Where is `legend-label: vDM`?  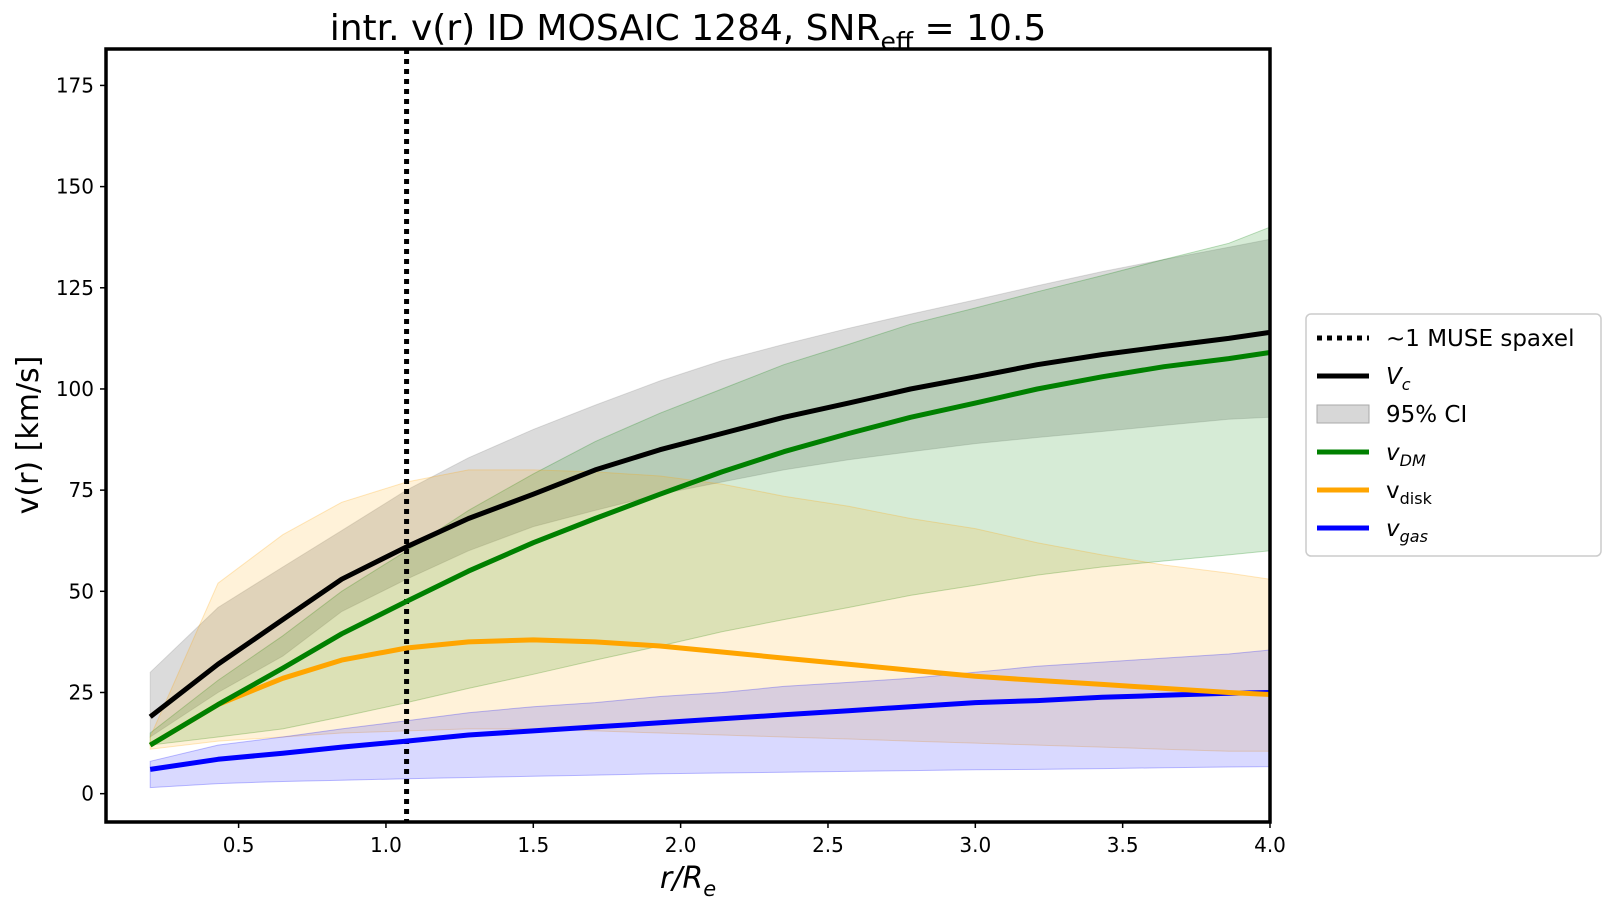
legend-label: vDM is located at coordinates (1406, 455).